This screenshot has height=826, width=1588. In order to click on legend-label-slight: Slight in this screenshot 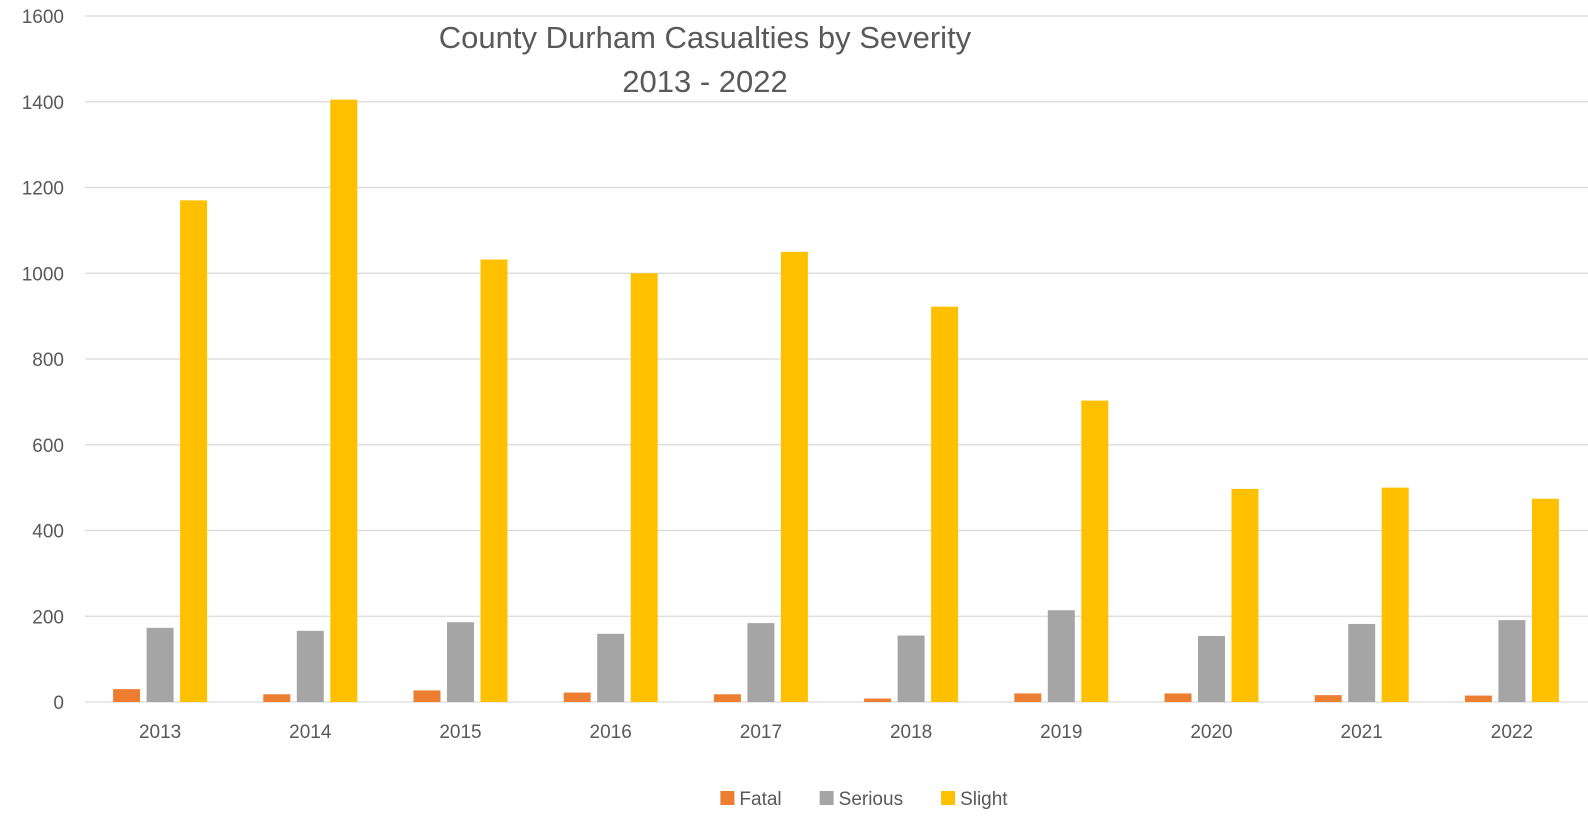, I will do `click(984, 799)`.